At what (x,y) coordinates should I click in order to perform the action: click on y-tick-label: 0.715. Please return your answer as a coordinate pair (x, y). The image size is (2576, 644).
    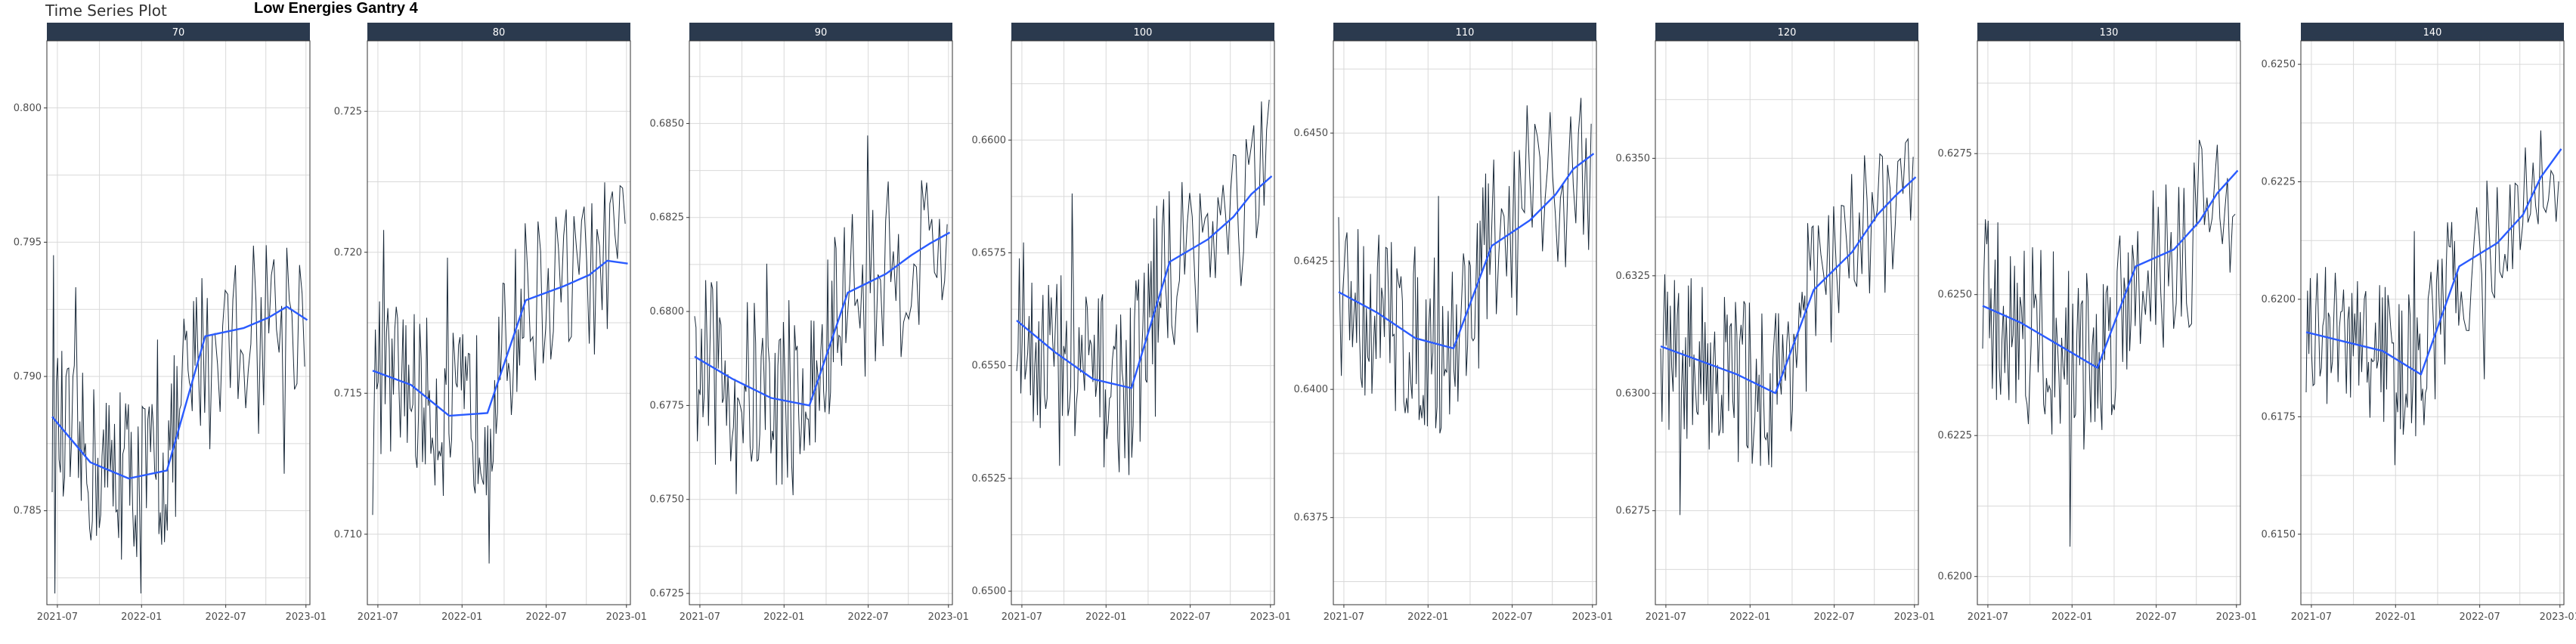
    Looking at the image, I should click on (348, 393).